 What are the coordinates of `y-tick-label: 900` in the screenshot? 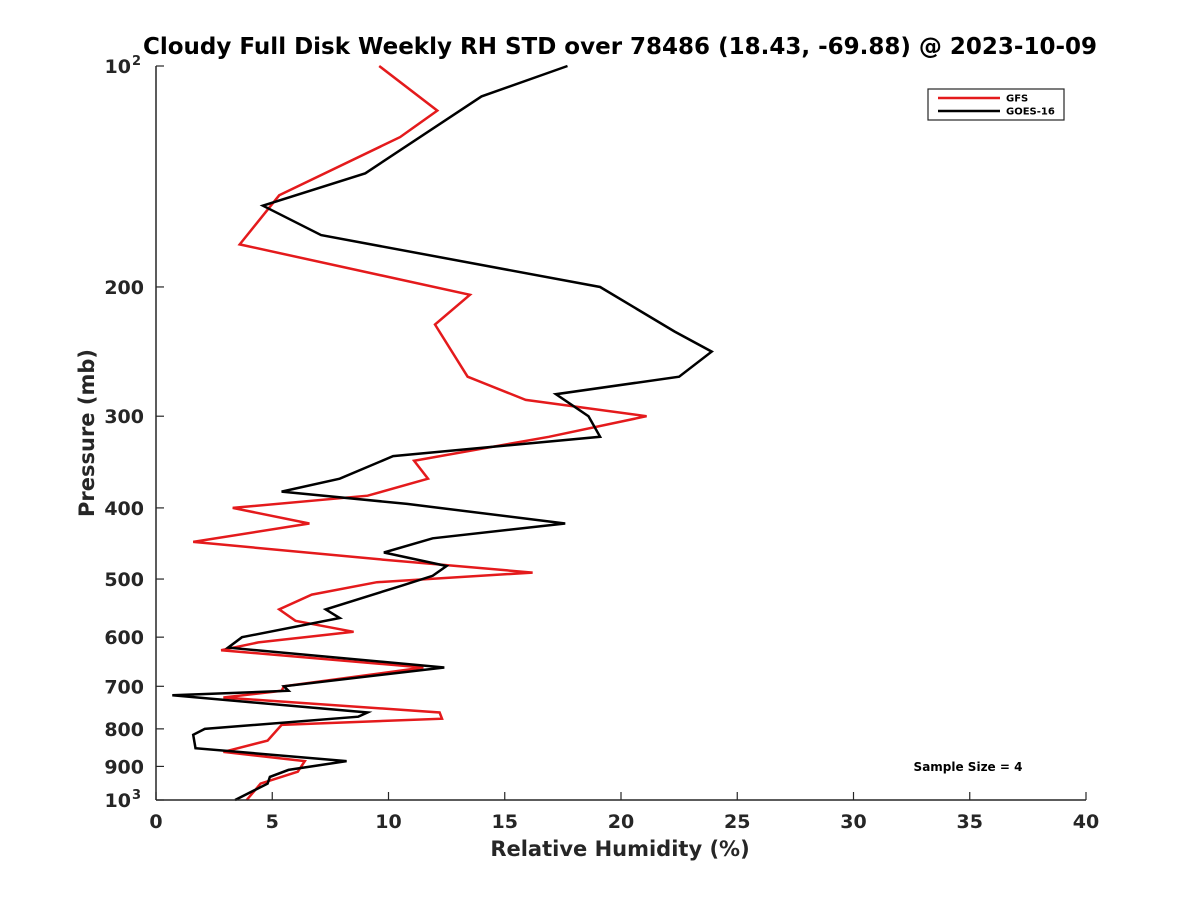 It's located at (124, 767).